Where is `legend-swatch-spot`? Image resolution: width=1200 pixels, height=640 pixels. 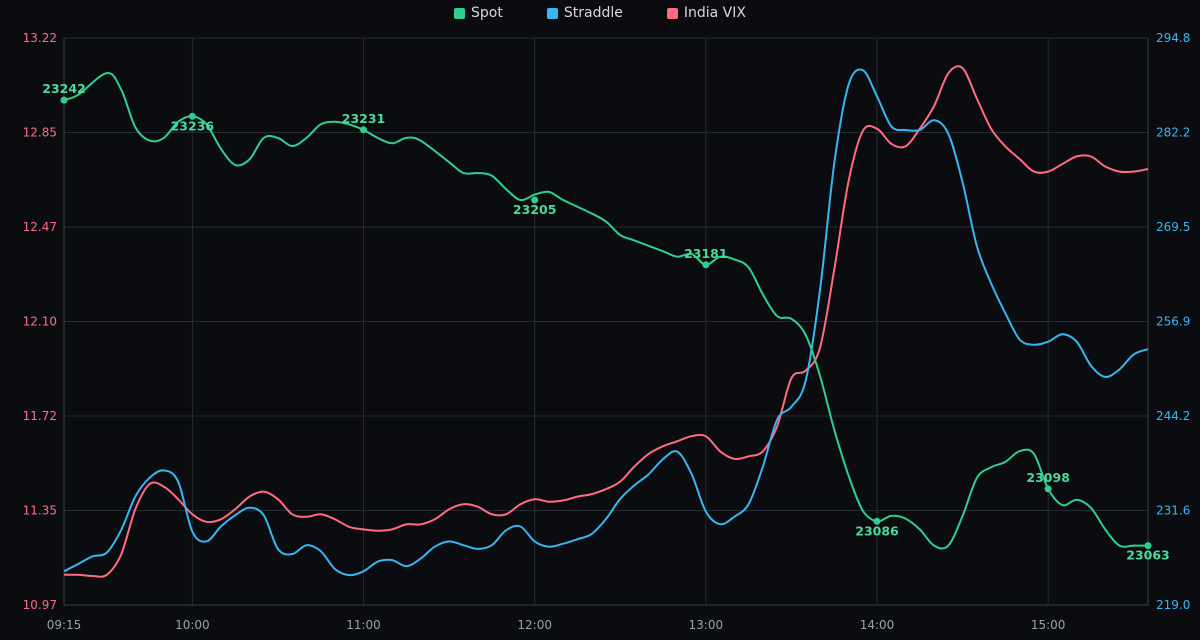 legend-swatch-spot is located at coordinates (460, 13).